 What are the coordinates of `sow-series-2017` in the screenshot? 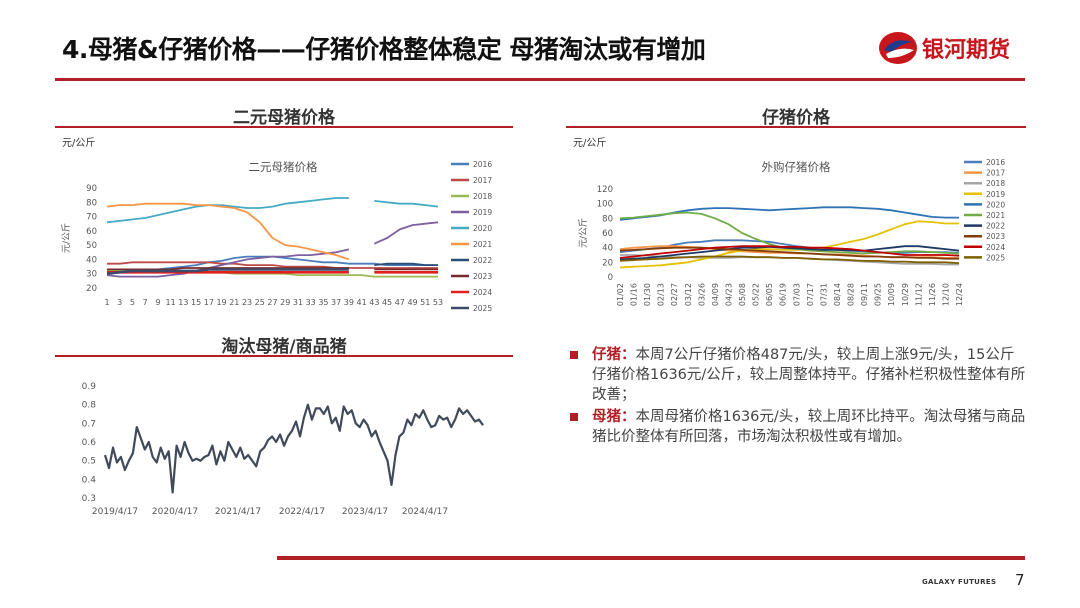 It's located at (272, 265).